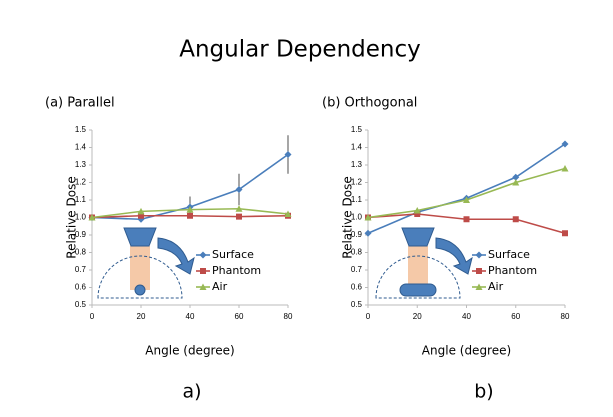  I want to click on figure-title: Angular Dependency, so click(300, 50).